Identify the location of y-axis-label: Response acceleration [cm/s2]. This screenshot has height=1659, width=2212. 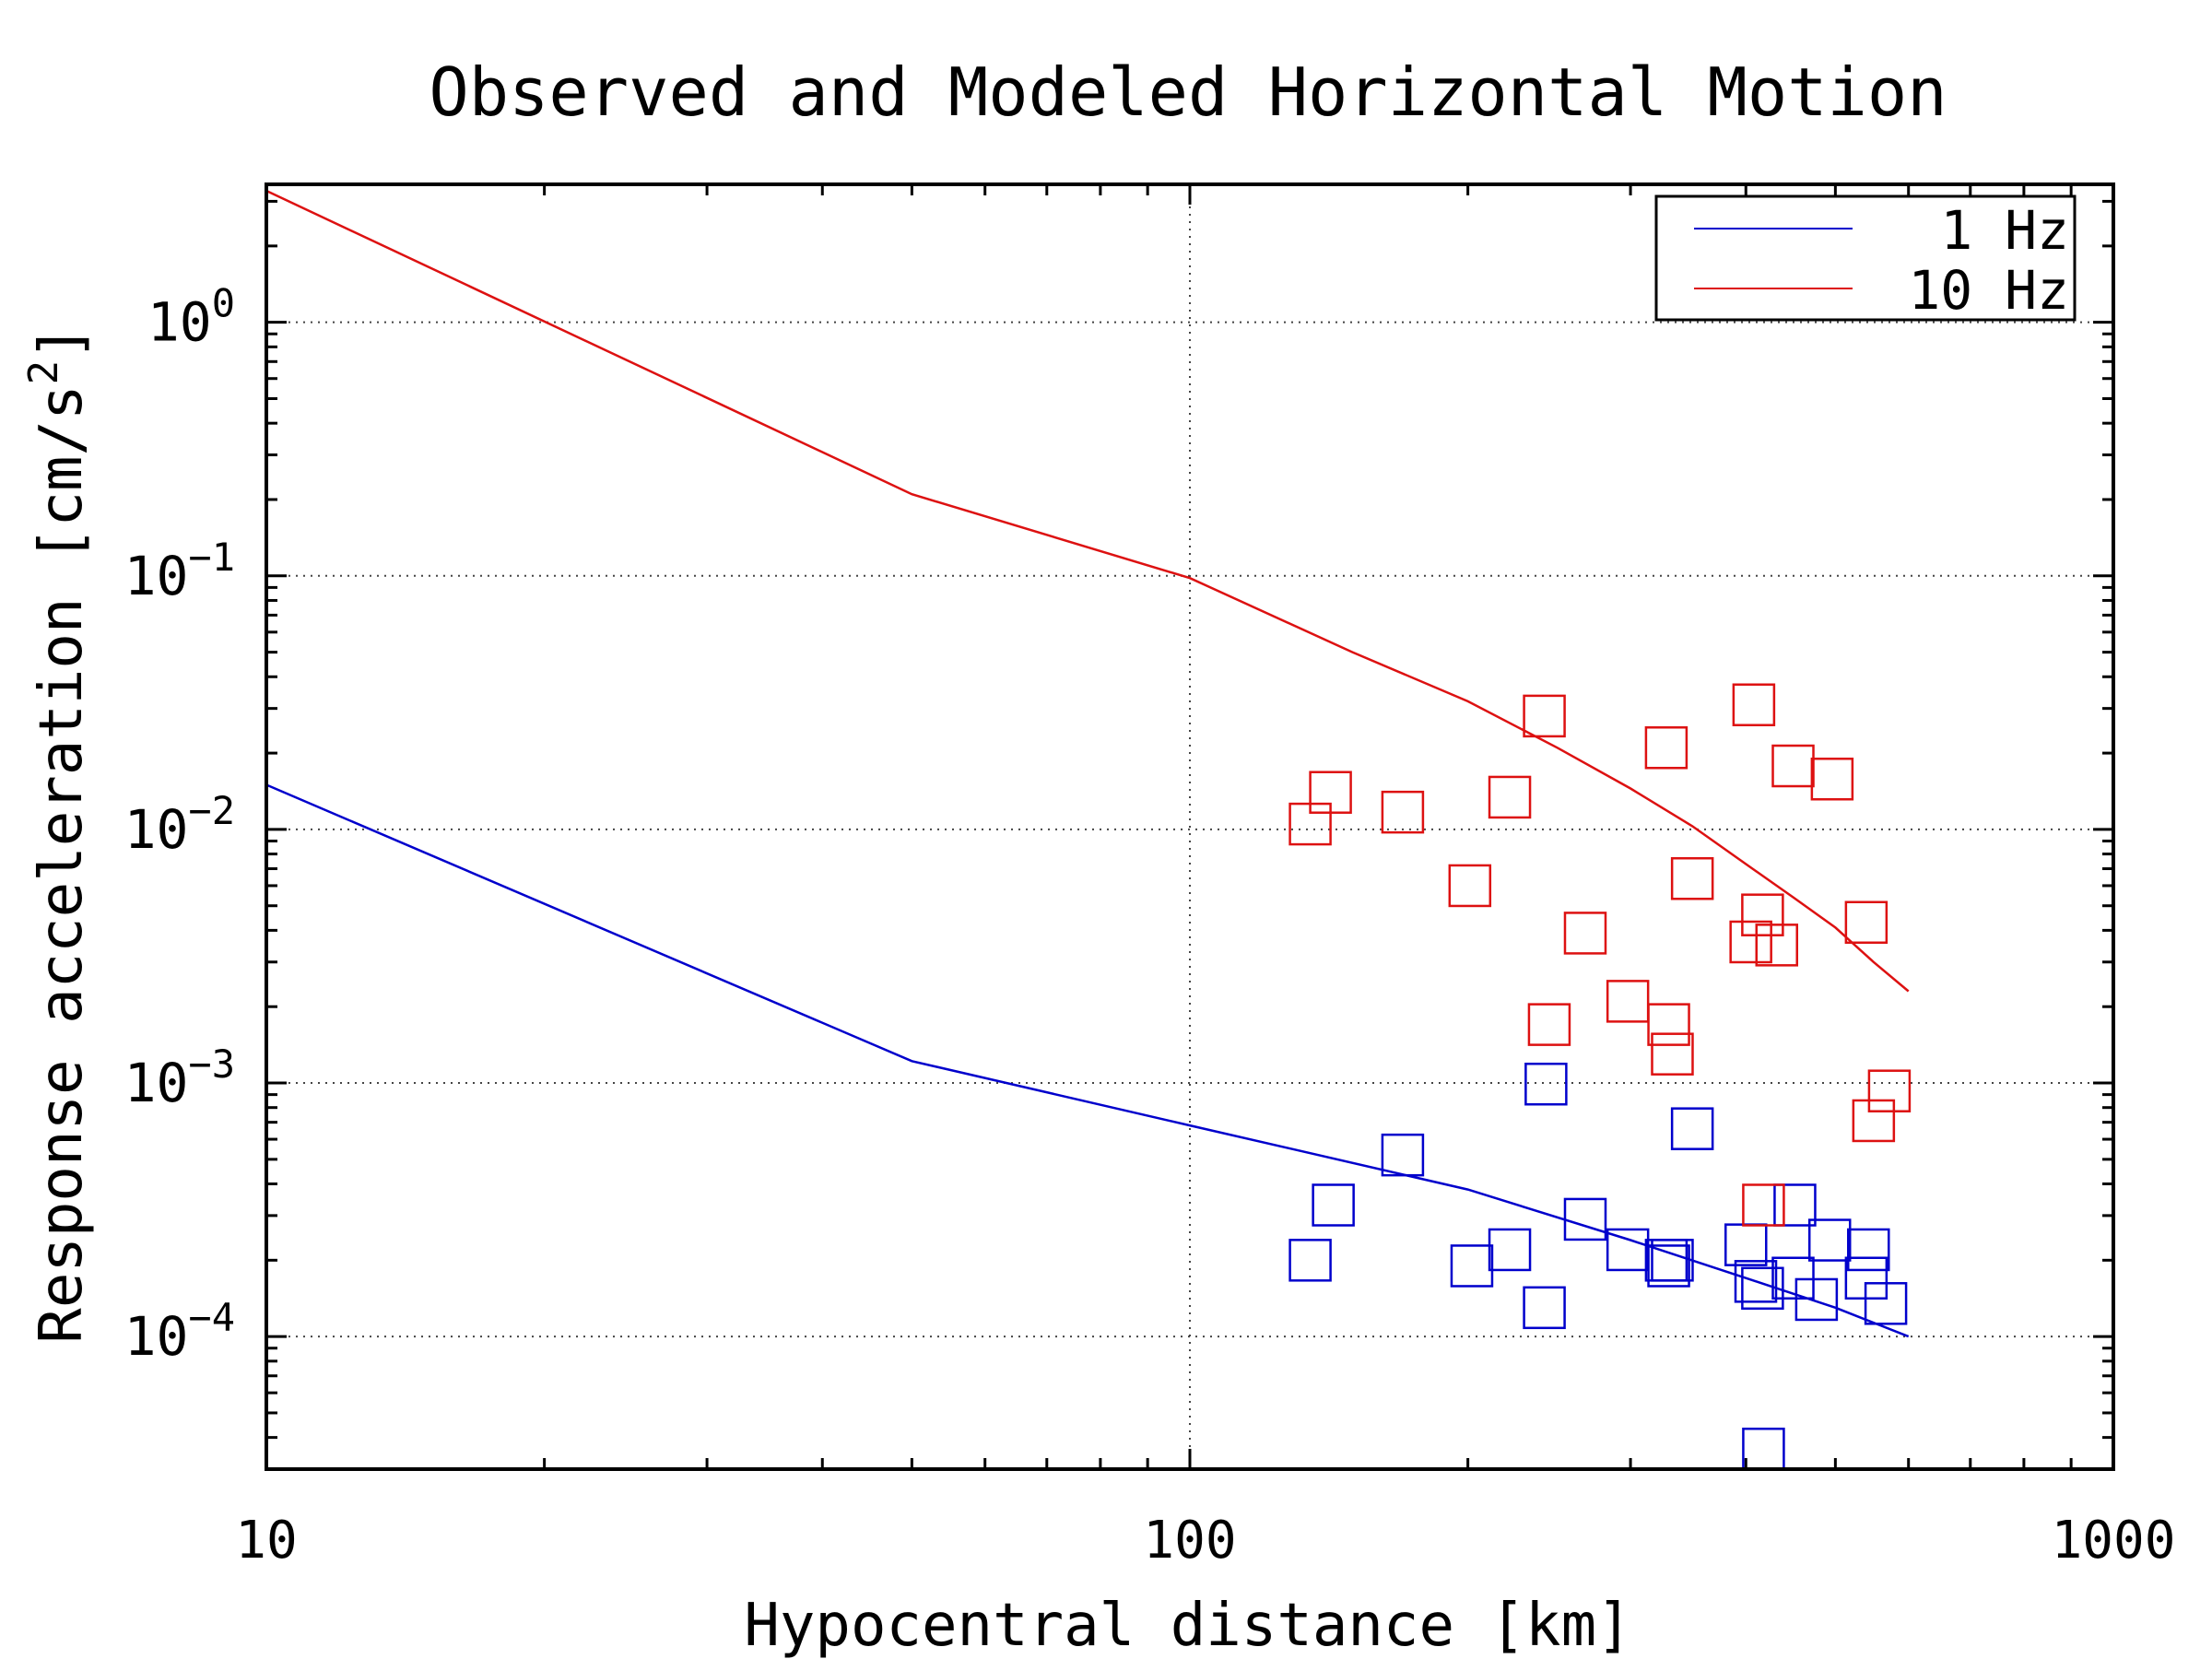
(58, 833).